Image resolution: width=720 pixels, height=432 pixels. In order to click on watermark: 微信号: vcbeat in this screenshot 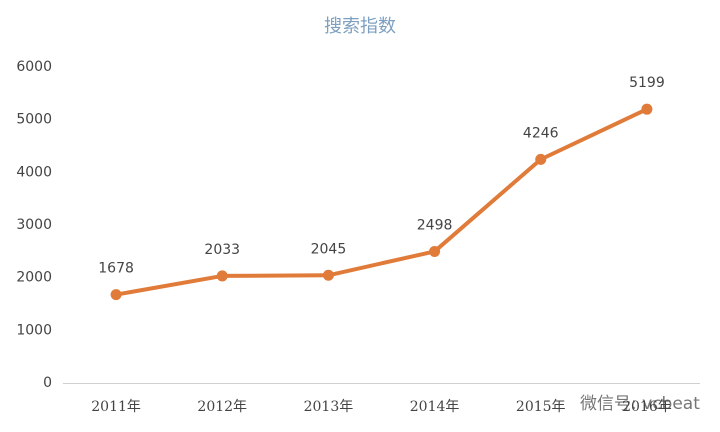, I will do `click(640, 404)`.